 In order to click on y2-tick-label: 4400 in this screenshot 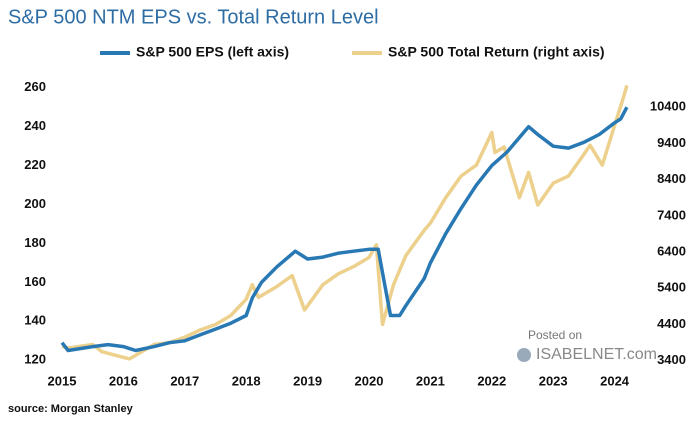, I will do `click(671, 323)`.